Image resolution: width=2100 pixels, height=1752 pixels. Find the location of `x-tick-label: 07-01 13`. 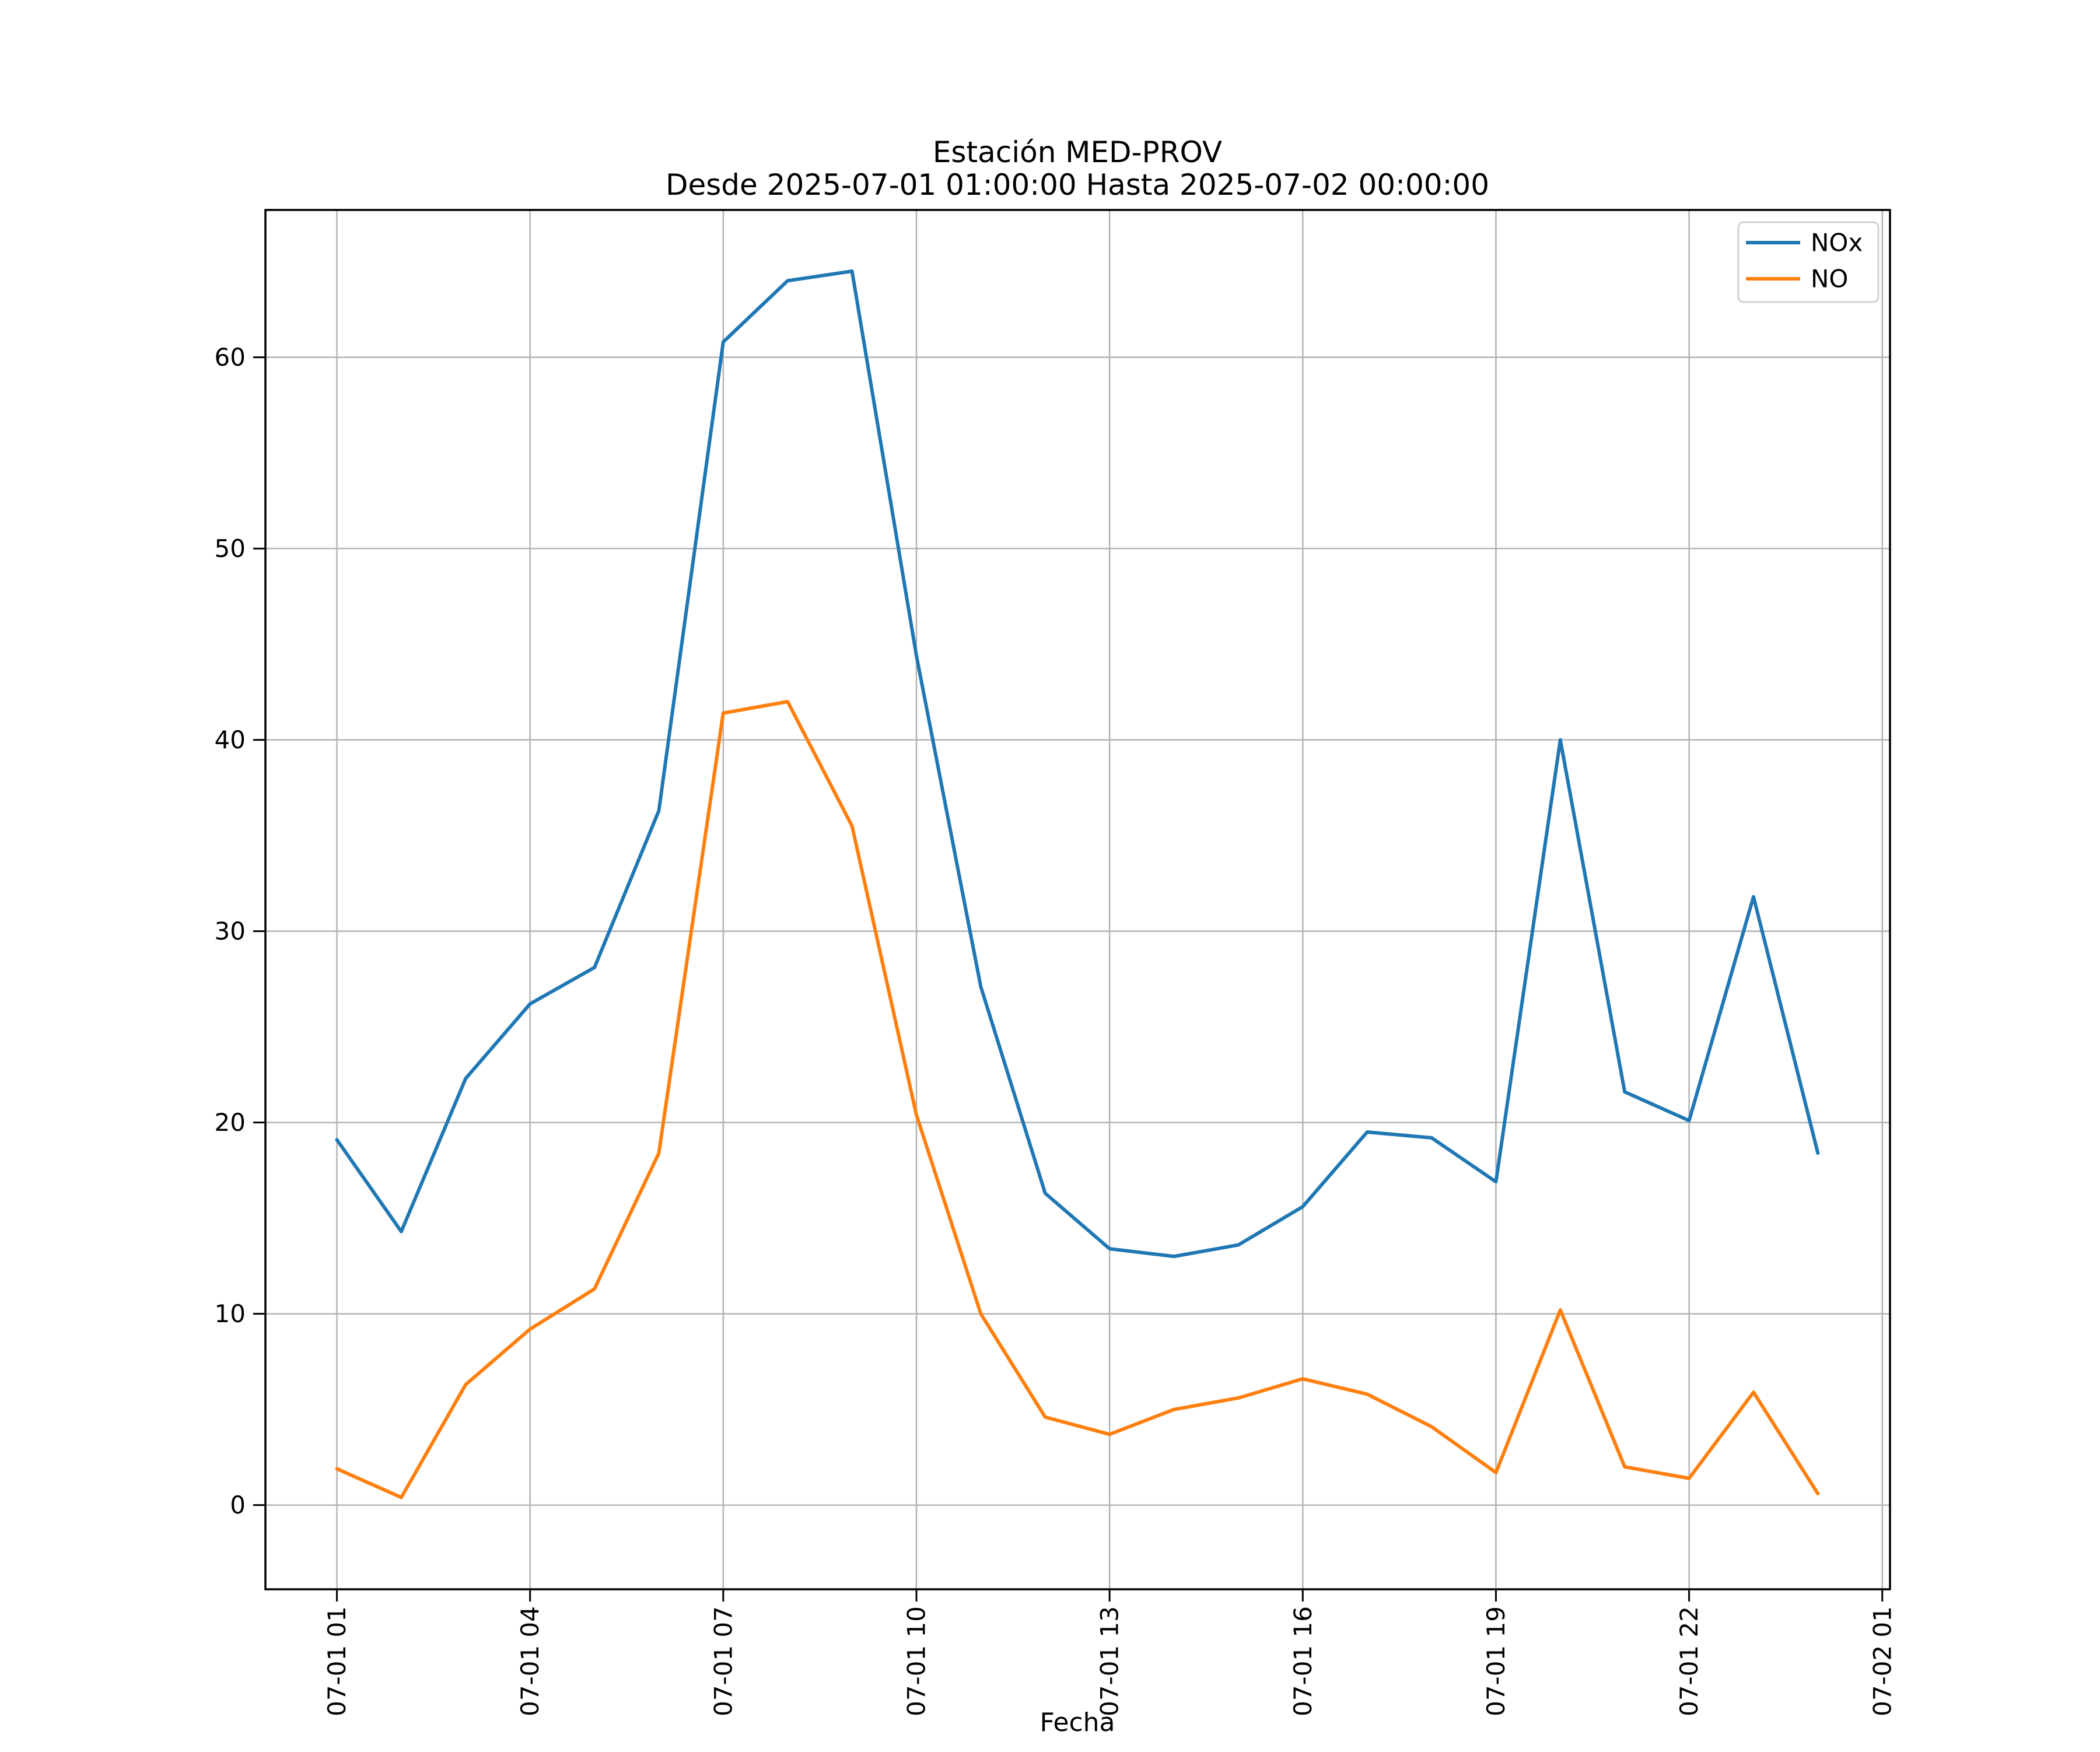

x-tick-label: 07-01 13 is located at coordinates (1110, 1661).